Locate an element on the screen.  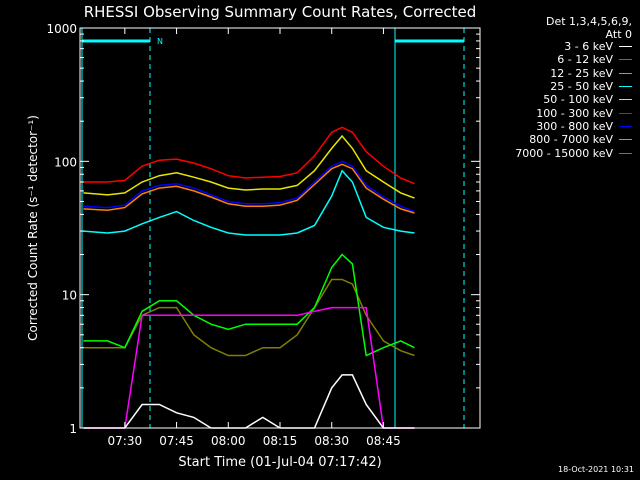
y-axis-label: Corrected Count Rate (s⁻¹ detector⁻¹) is located at coordinates (33, 228).